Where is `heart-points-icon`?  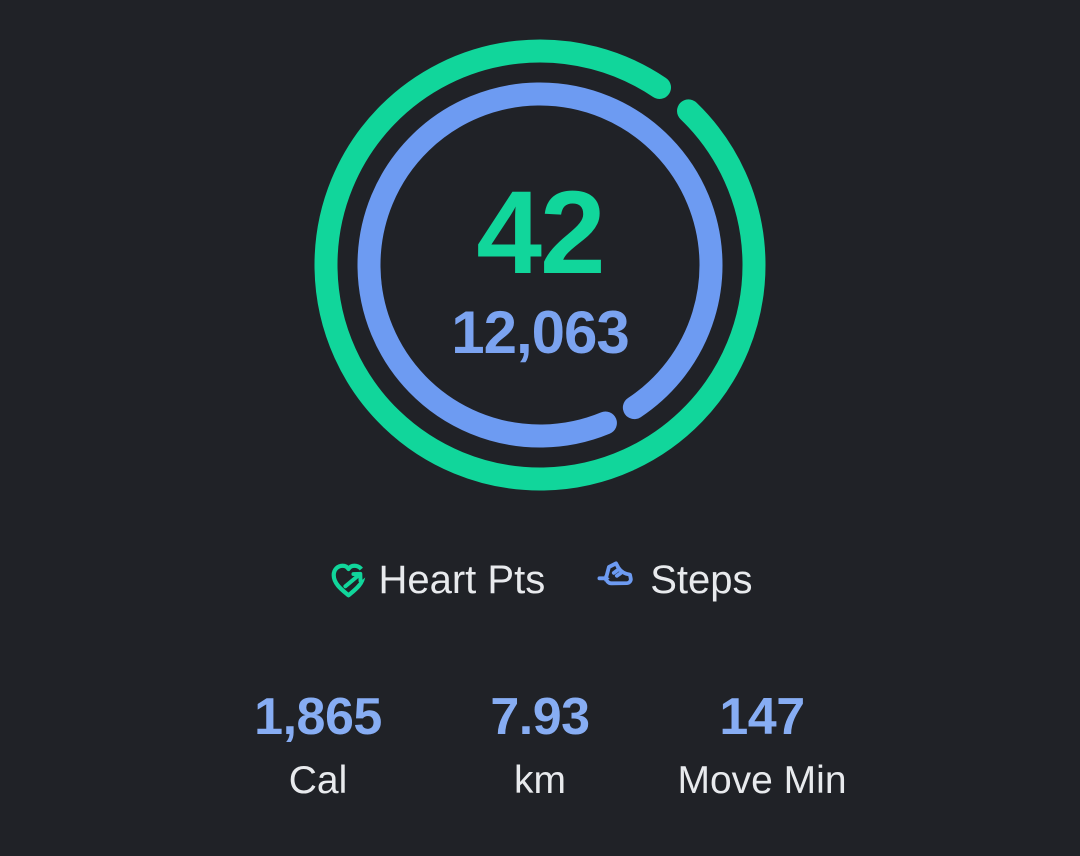
heart-points-icon is located at coordinates (351, 580).